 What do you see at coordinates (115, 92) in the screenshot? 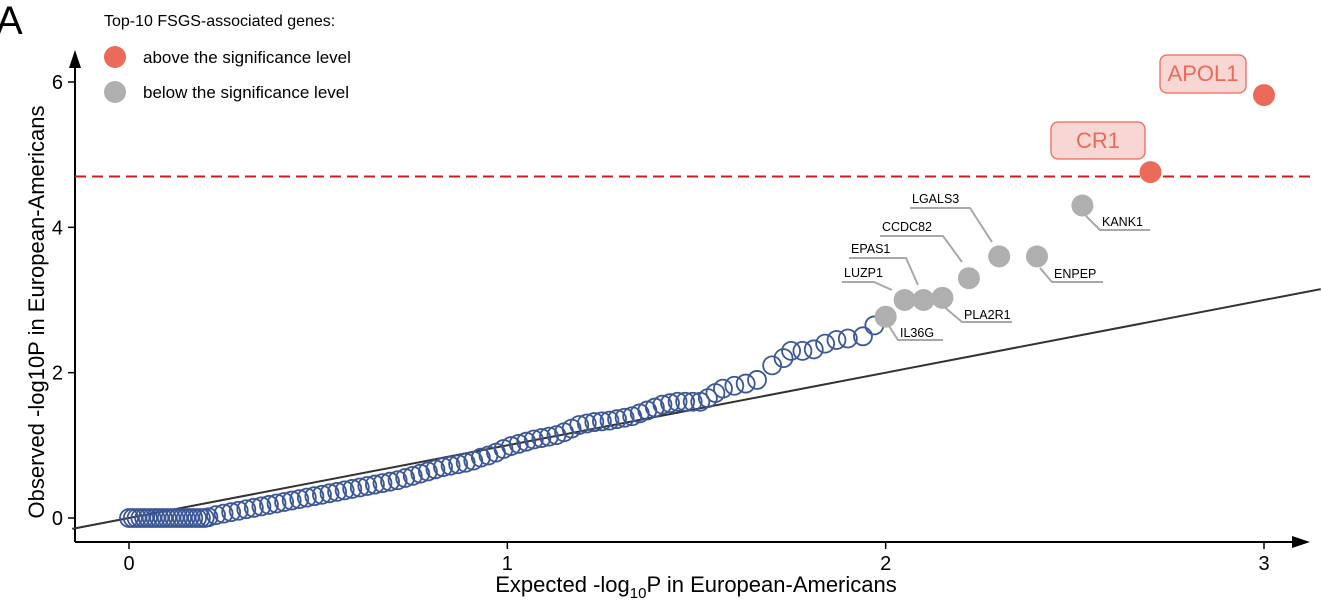
I see `legend-swatch-below` at bounding box center [115, 92].